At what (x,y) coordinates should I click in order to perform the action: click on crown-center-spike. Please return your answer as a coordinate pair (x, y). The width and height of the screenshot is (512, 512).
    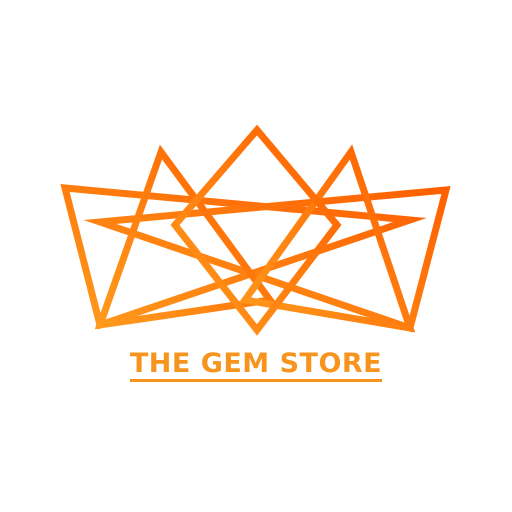
    Looking at the image, I should click on (256, 230).